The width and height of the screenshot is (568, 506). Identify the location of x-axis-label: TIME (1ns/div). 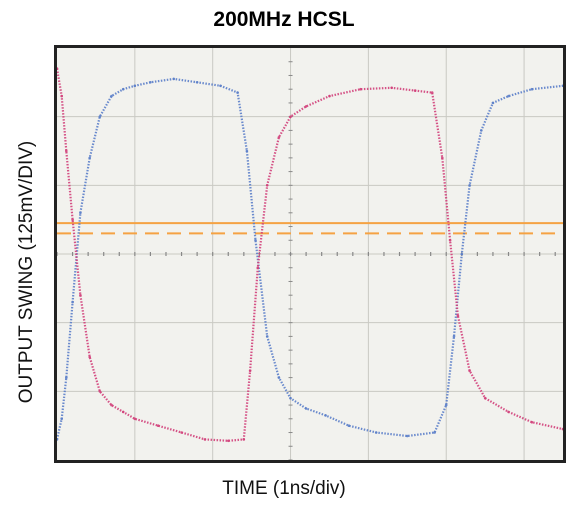
(284, 488).